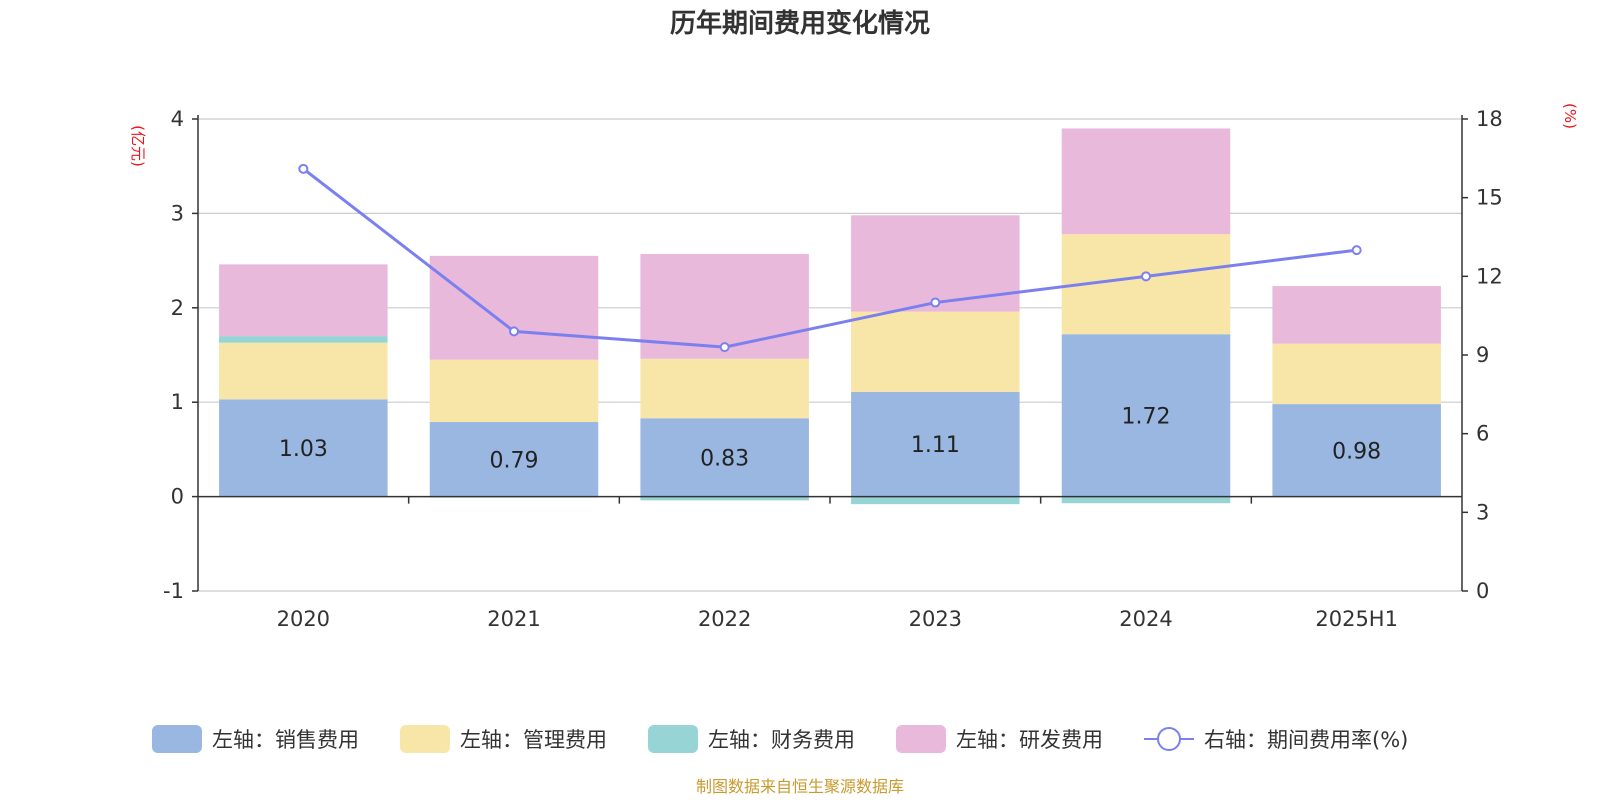  Describe the element at coordinates (138, 146) in the screenshot. I see `left-axis-unit: (亿元)` at that location.